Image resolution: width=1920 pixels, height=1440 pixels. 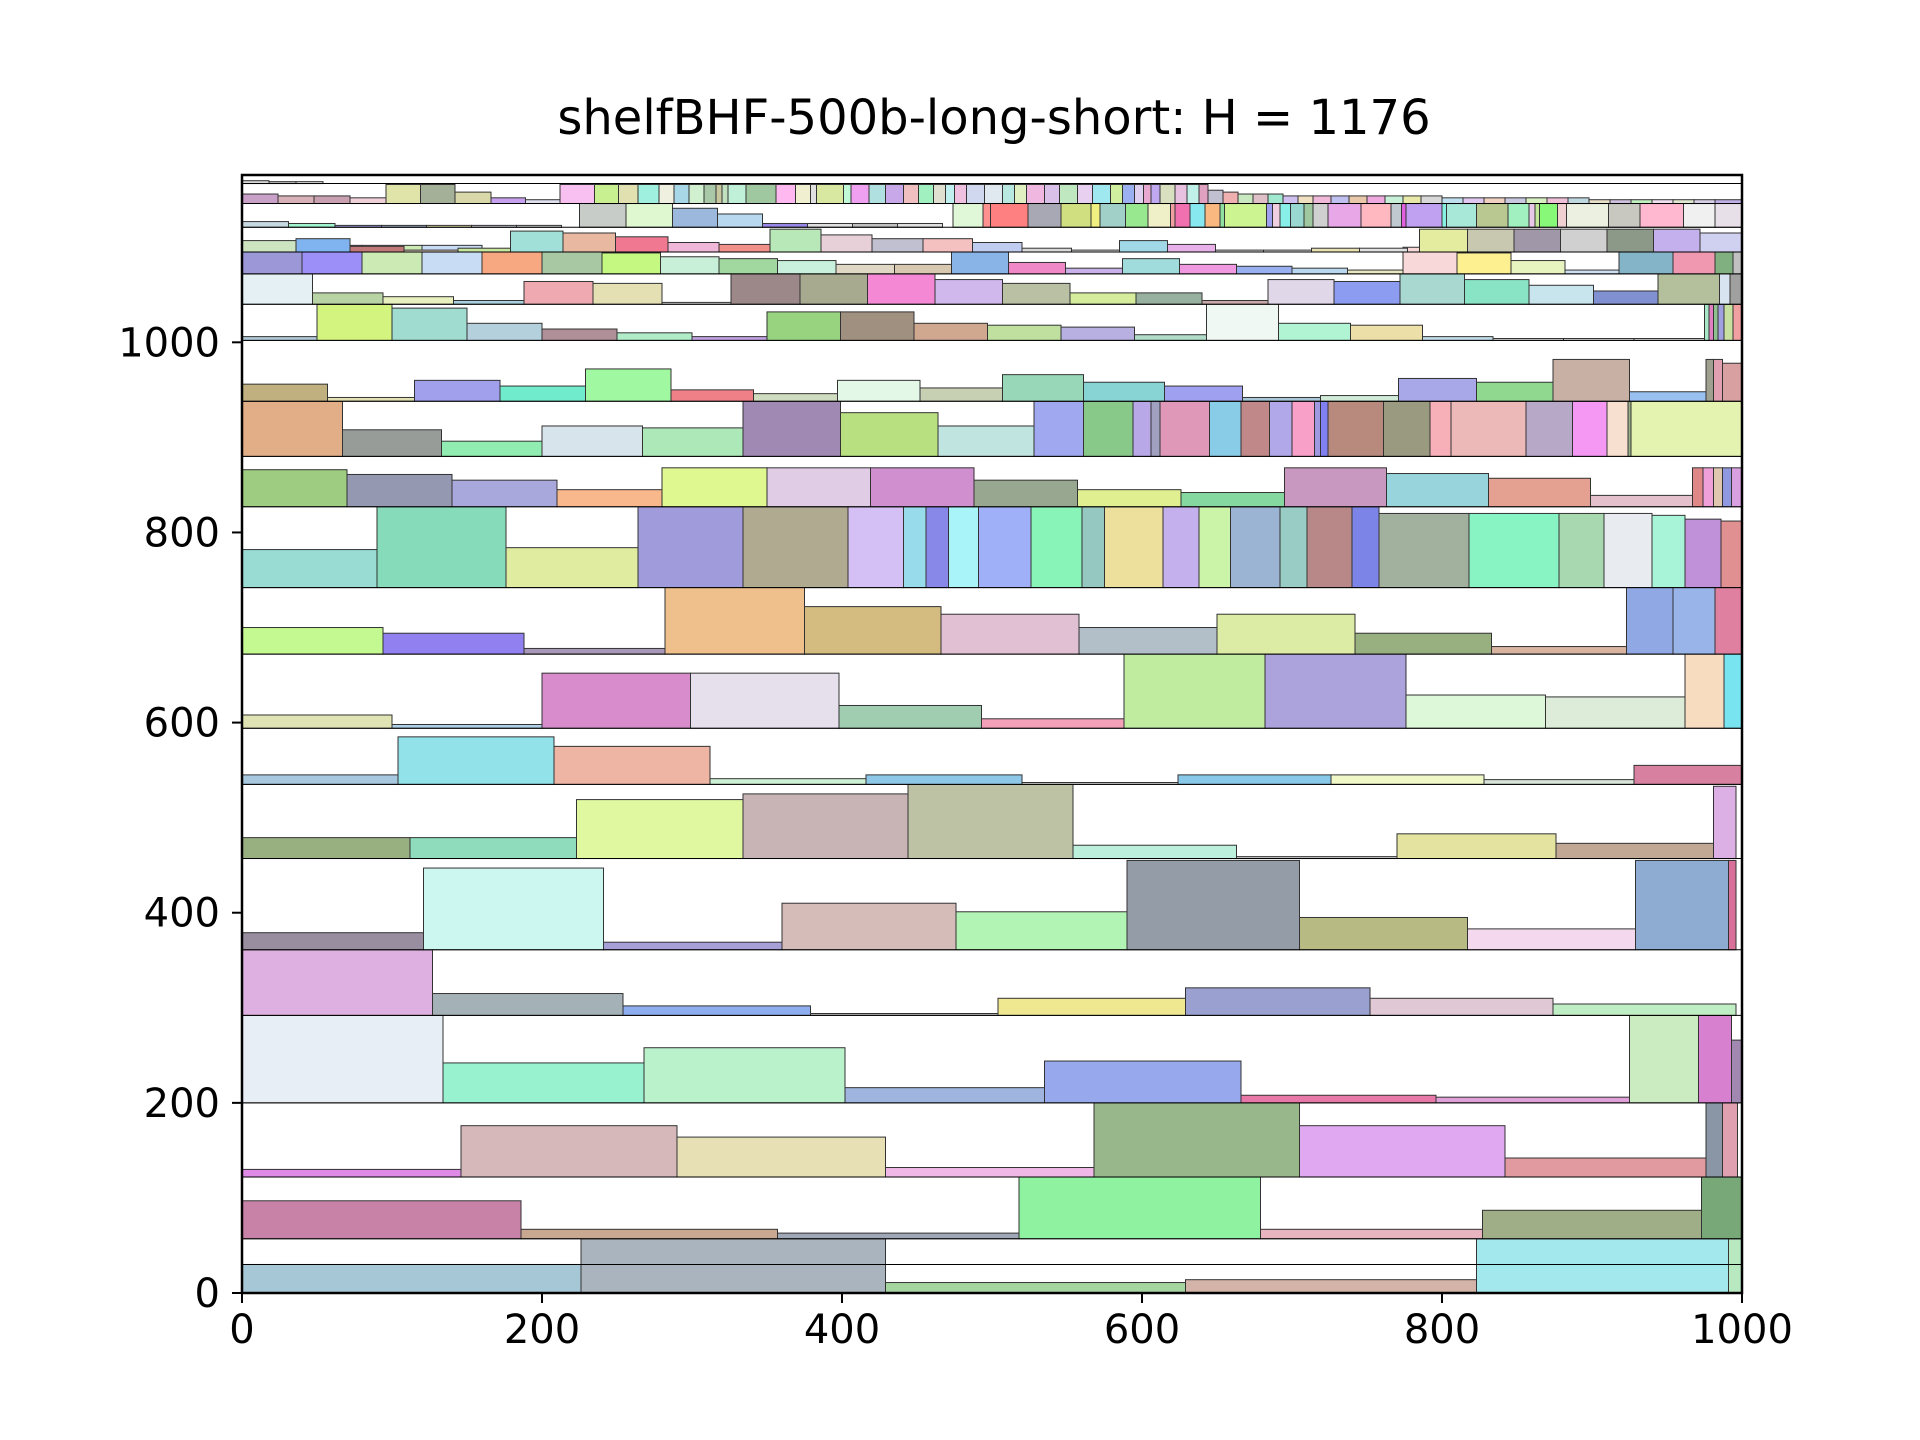 I want to click on y-tick-label-800: 800, so click(x=182, y=533).